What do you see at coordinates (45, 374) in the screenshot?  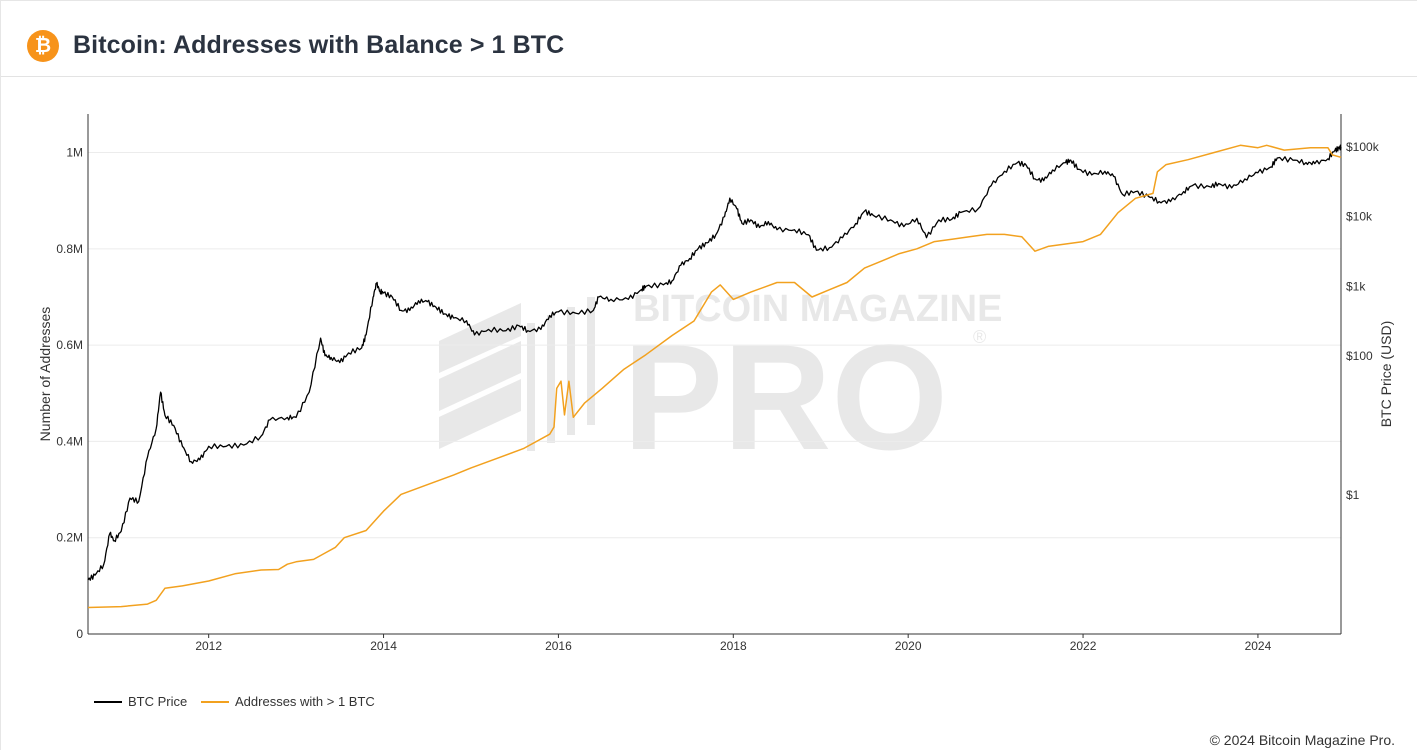 I see `y-left-axis-title: Number of Addresses` at bounding box center [45, 374].